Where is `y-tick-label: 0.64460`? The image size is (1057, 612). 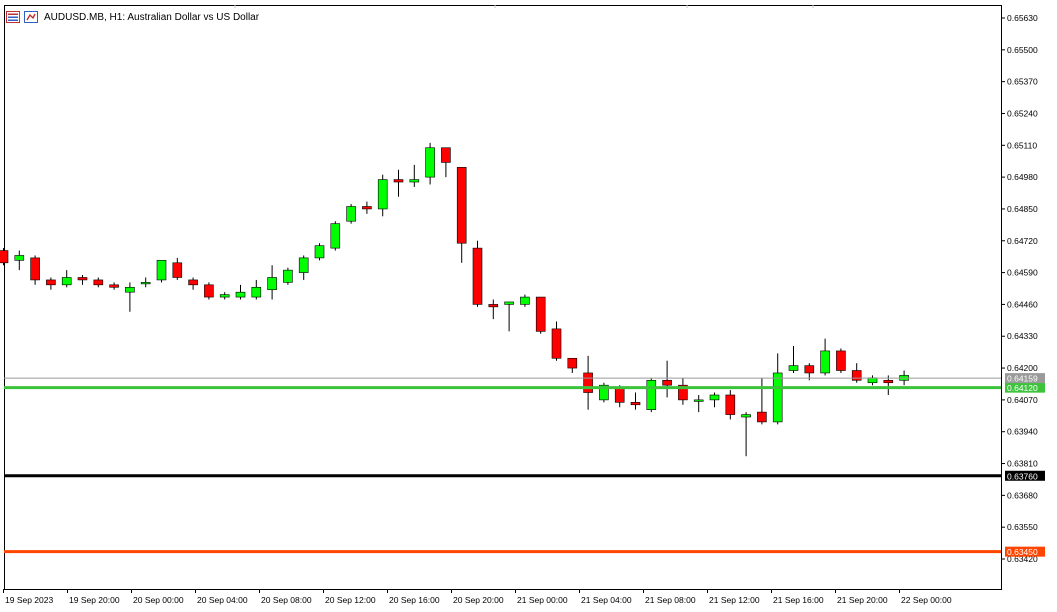 y-tick-label: 0.64460 is located at coordinates (1022, 304).